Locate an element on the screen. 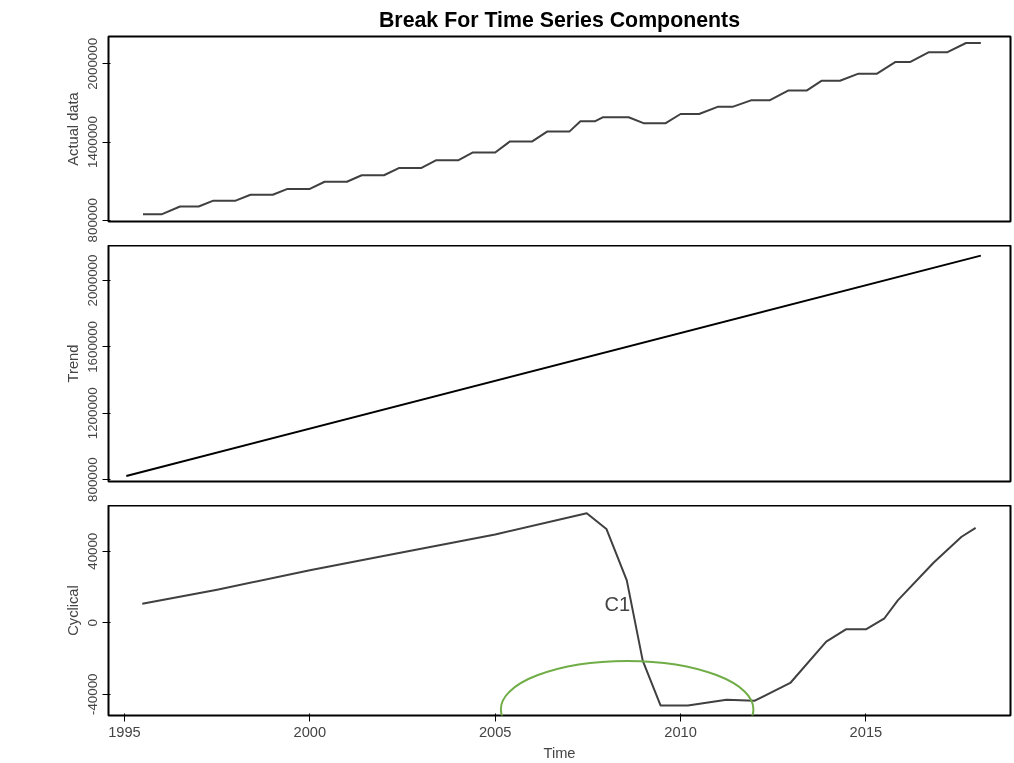 This screenshot has height=763, width=1014. y-tick-label: -40000 is located at coordinates (93, 694).